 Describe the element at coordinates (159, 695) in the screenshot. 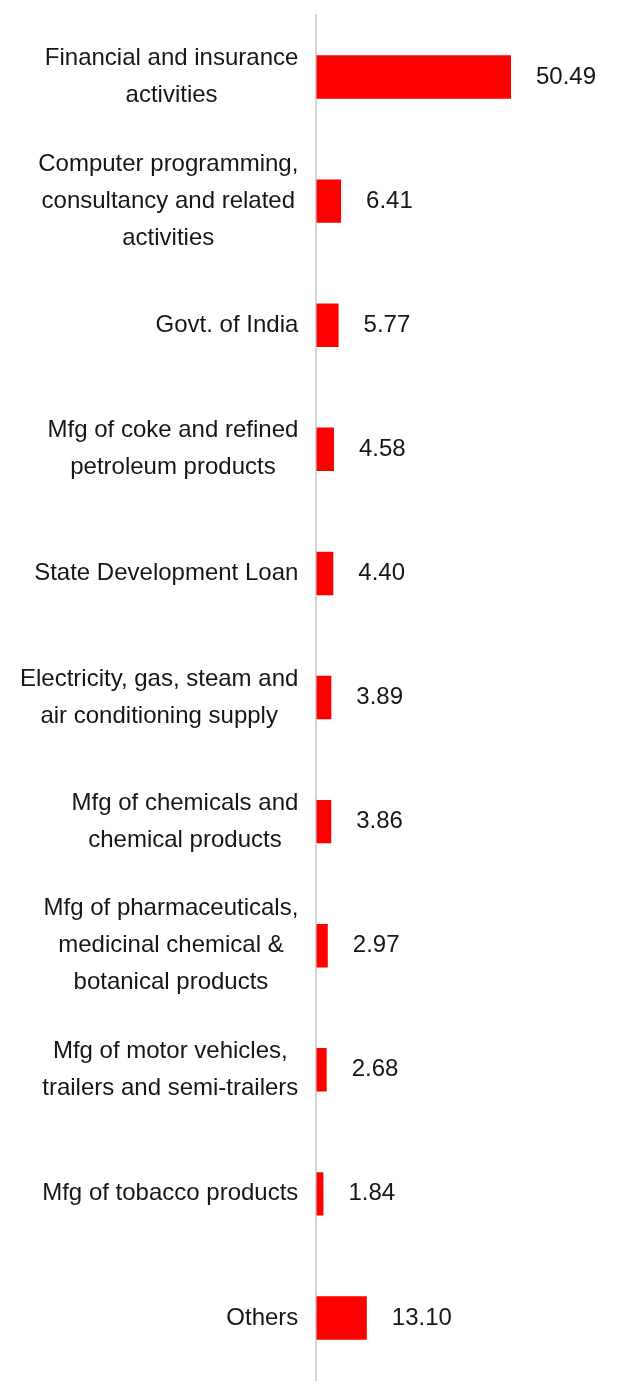

I see `y-tick-label: Electricity, gas, steam and air conditioning supply` at that location.